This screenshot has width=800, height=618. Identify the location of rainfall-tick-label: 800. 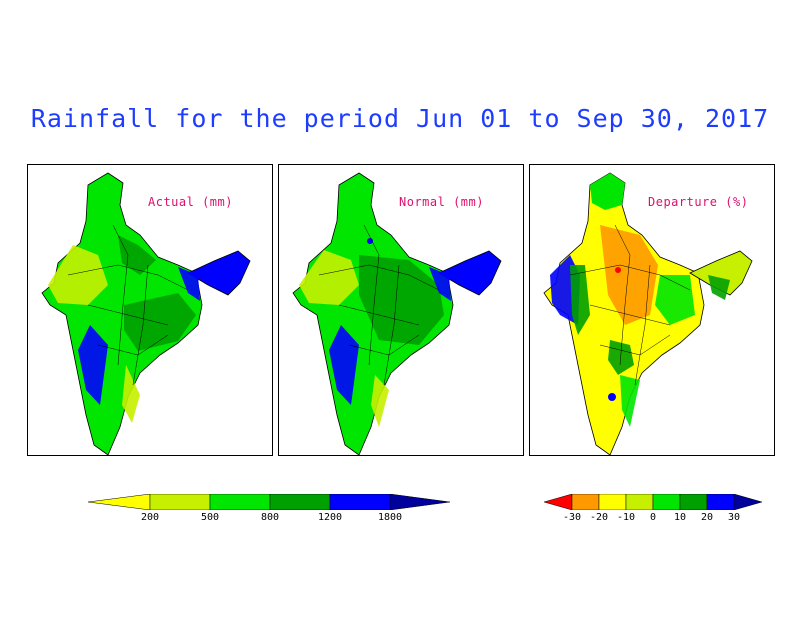
(270, 517).